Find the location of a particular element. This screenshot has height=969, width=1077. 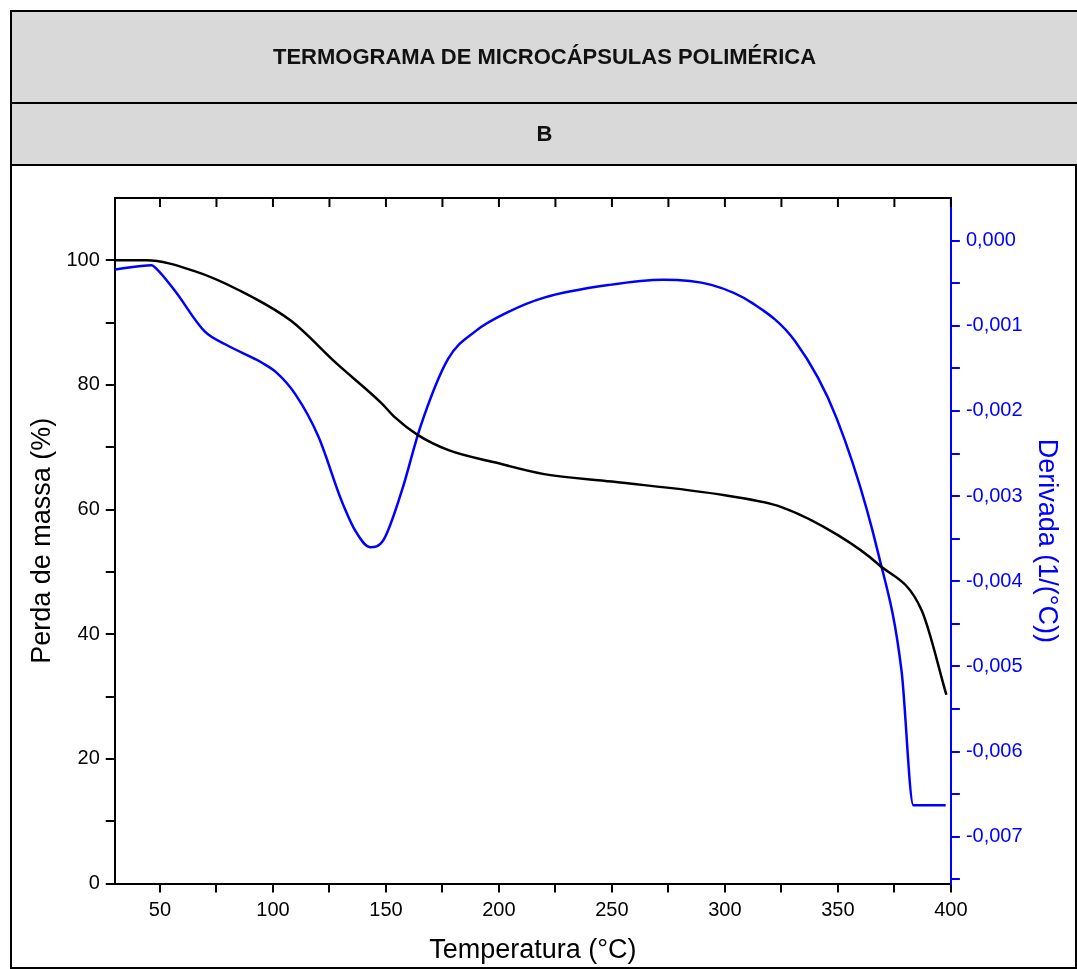

x-tick-label: 250 is located at coordinates (612, 909).